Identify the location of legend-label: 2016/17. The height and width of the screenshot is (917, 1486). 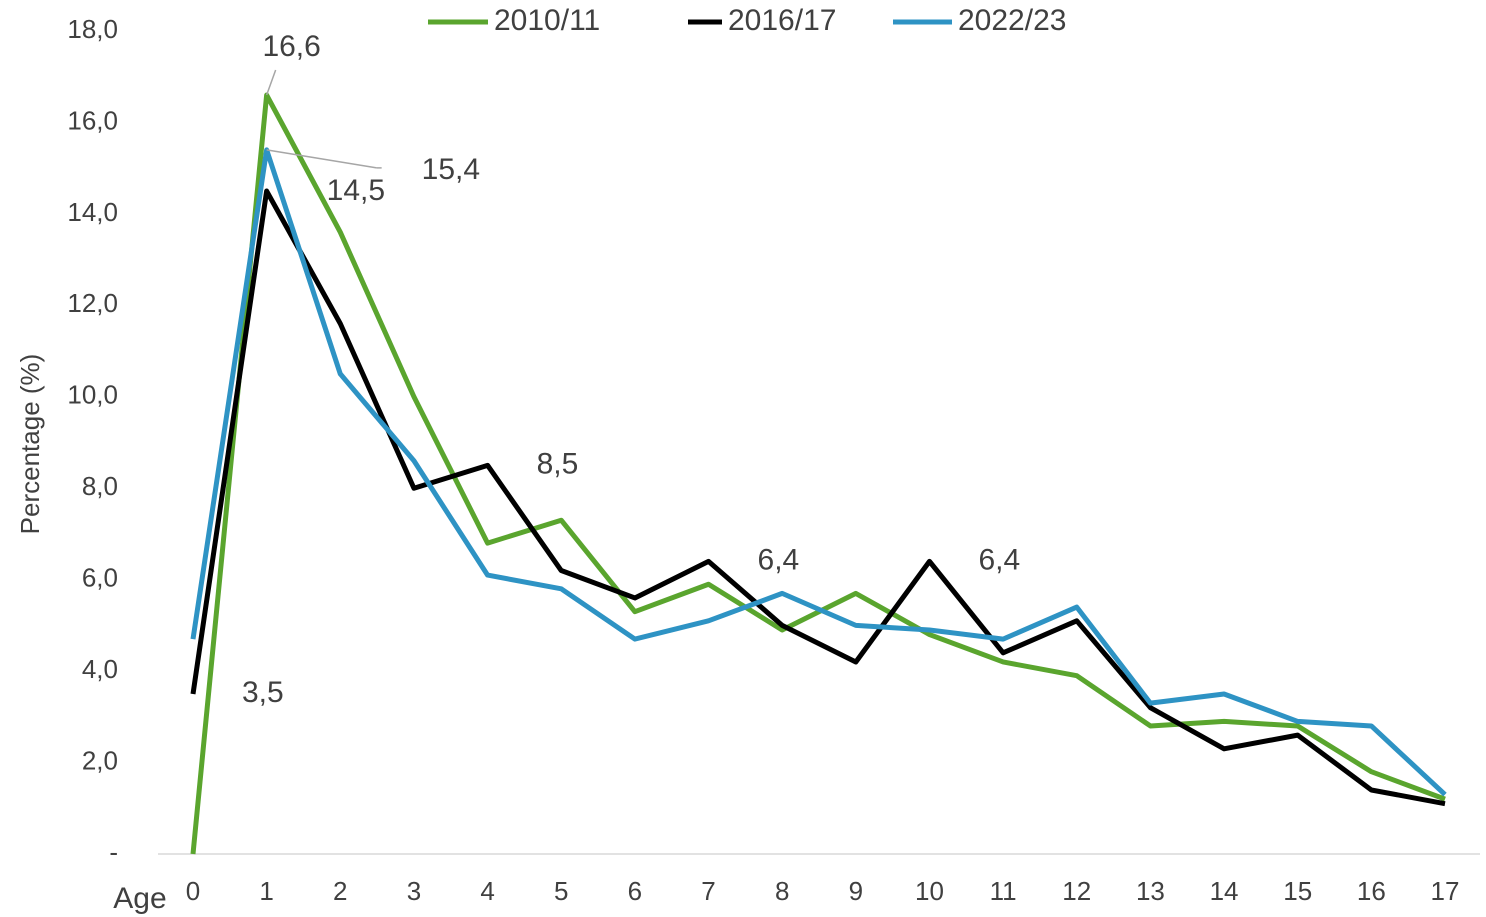
(782, 20).